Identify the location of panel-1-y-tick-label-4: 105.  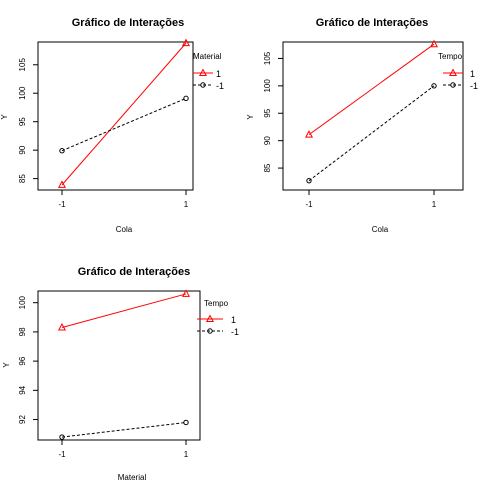
(22, 65).